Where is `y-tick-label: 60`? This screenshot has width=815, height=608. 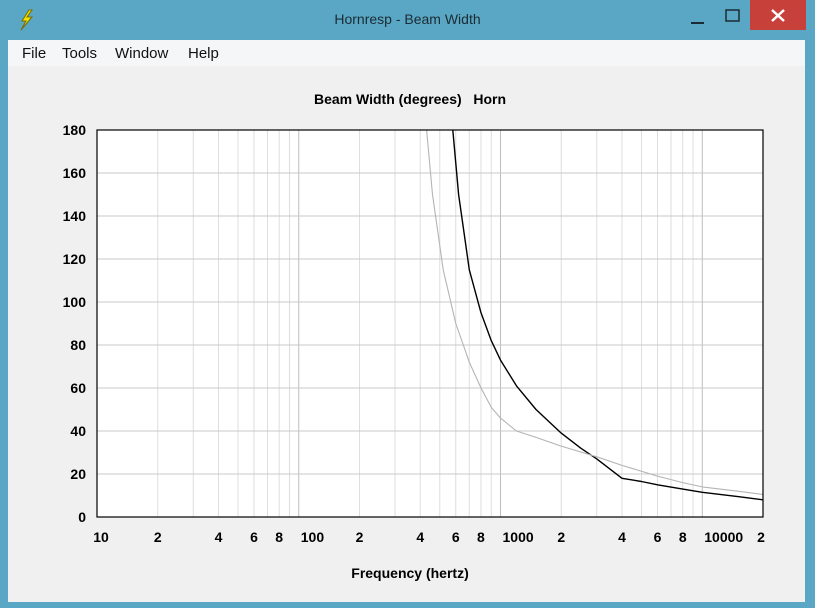
y-tick-label: 60 is located at coordinates (78, 388).